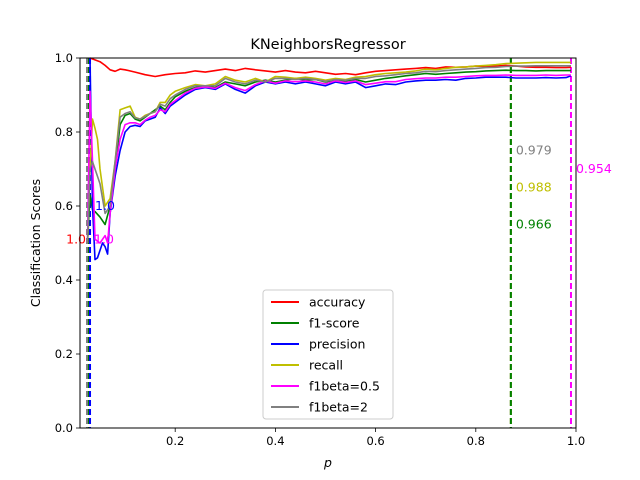 This screenshot has height=480, width=640. I want to click on x-tick-label: 0.2, so click(175, 441).